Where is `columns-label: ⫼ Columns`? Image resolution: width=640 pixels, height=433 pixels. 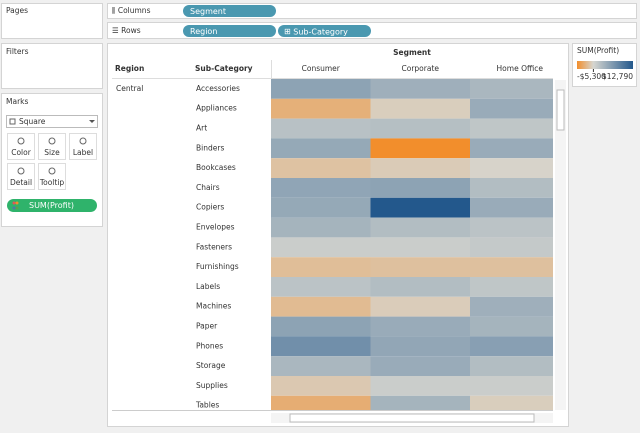
columns-label: ⫼ Columns is located at coordinates (131, 10).